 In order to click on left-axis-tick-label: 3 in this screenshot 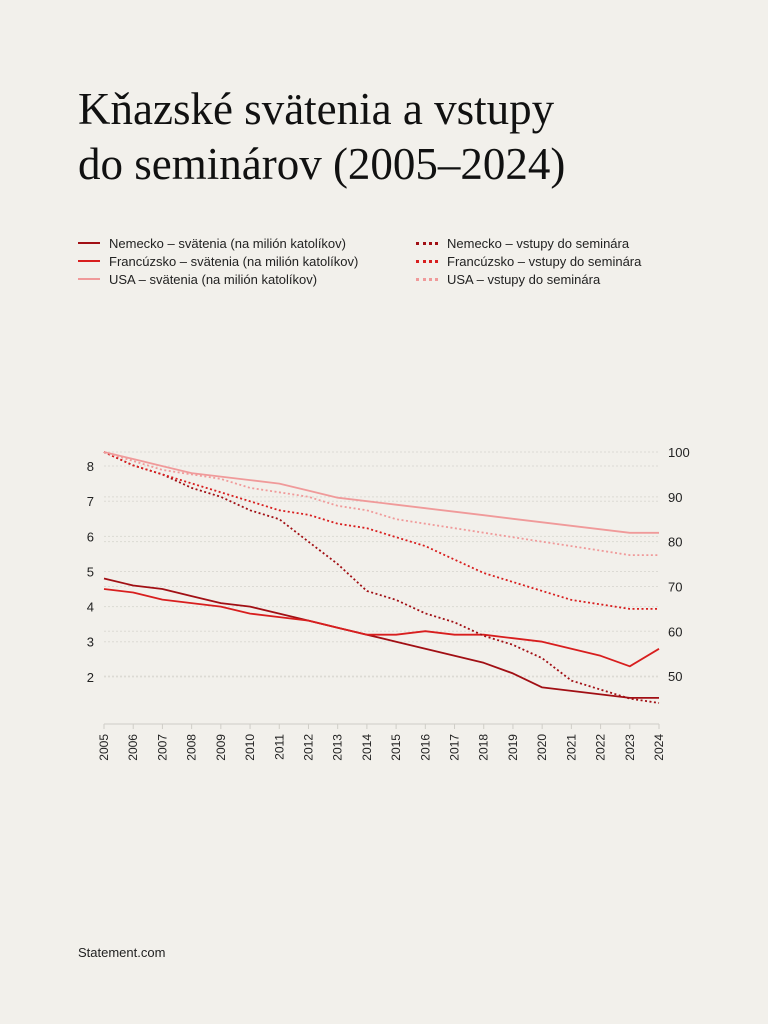, I will do `click(90, 642)`.